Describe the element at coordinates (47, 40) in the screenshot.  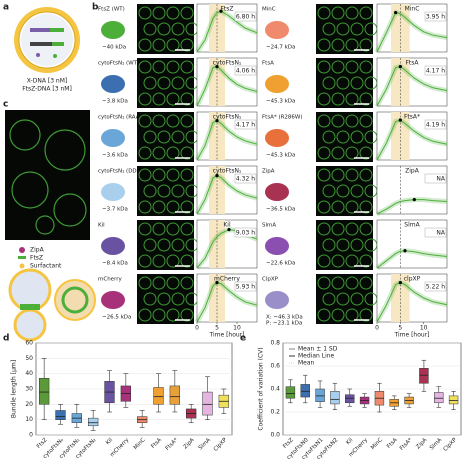
I see `vesicle-diagram` at that location.